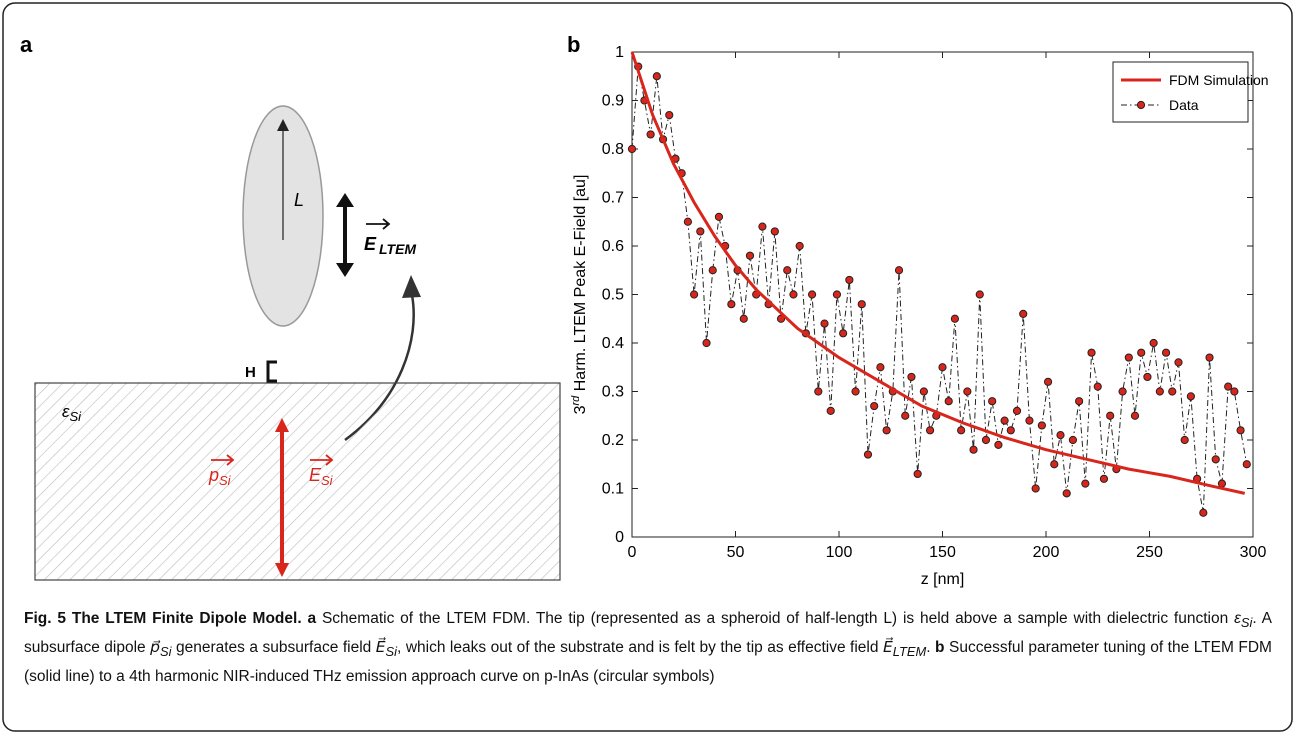 This screenshot has height=734, width=1295. I want to click on legend, so click(1180, 92).